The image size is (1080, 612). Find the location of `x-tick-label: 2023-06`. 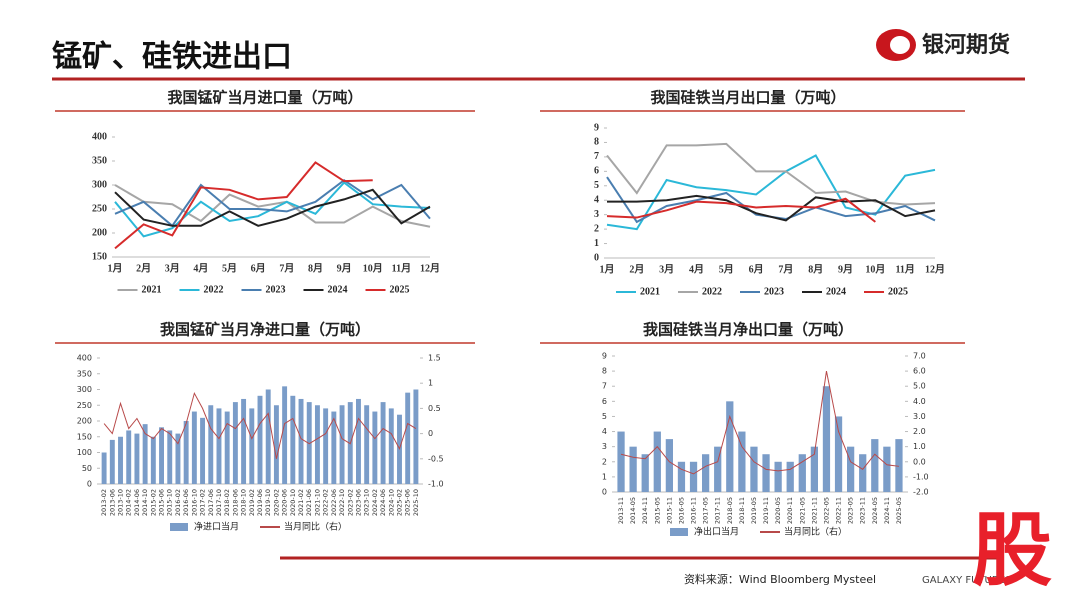

x-tick-label: 2023-06 is located at coordinates (358, 502).